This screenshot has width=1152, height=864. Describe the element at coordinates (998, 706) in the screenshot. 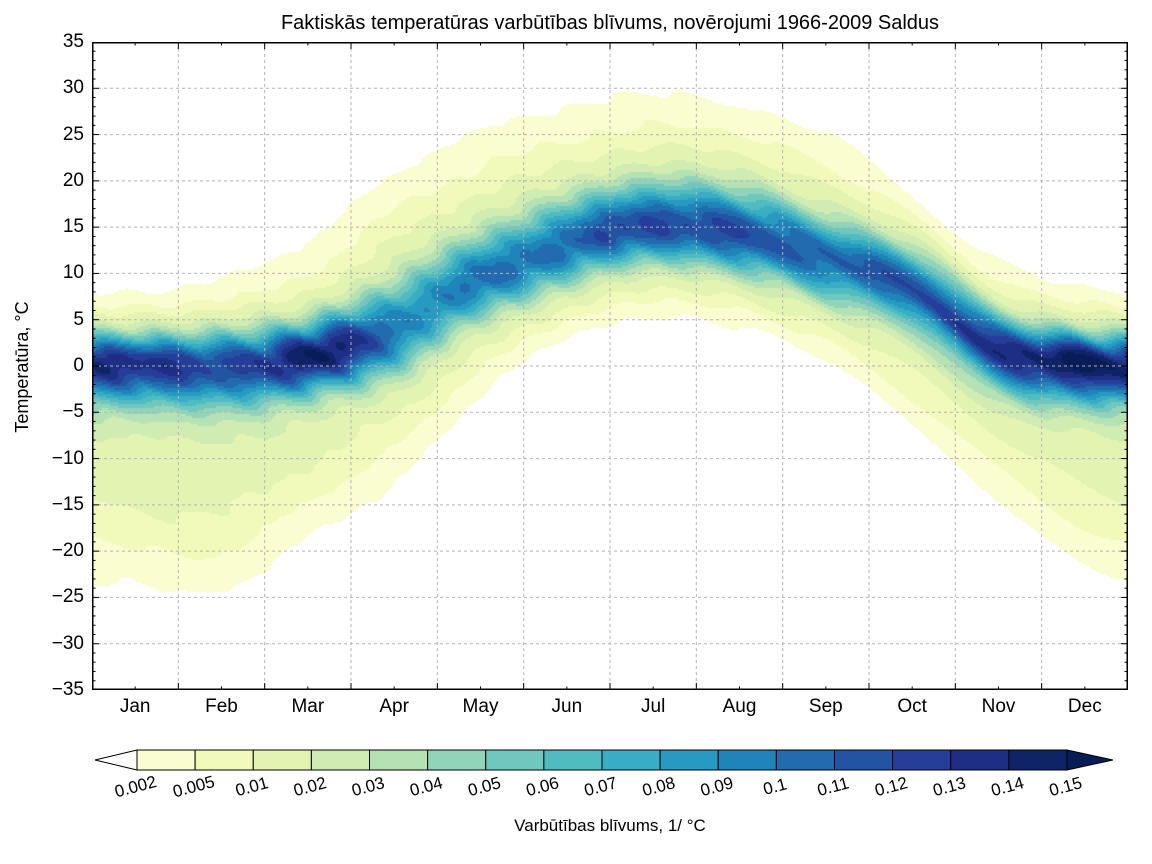

I see `x-tick-label: Nov` at that location.